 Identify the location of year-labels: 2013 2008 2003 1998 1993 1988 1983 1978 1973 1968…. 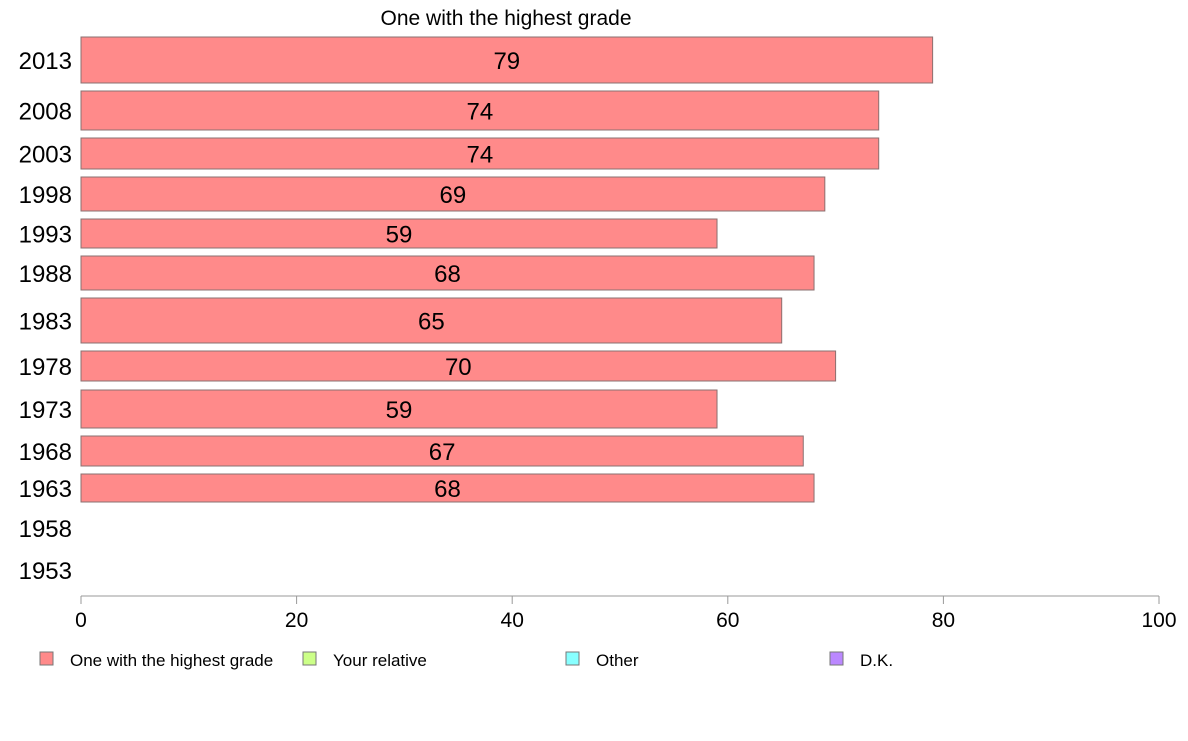
(45, 316).